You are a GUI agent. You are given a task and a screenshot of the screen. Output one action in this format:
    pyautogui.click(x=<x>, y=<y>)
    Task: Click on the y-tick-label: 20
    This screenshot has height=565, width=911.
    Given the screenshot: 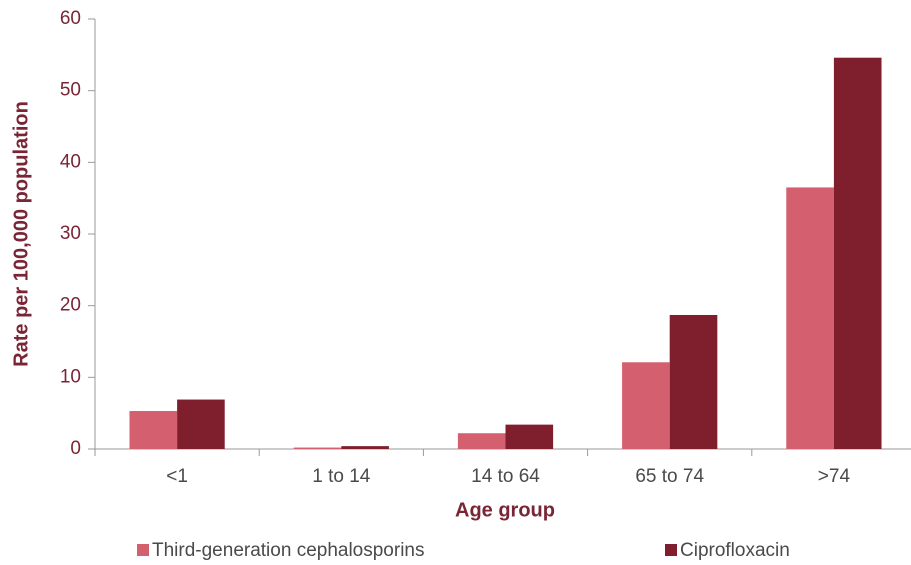 What is the action you would take?
    pyautogui.click(x=70, y=305)
    